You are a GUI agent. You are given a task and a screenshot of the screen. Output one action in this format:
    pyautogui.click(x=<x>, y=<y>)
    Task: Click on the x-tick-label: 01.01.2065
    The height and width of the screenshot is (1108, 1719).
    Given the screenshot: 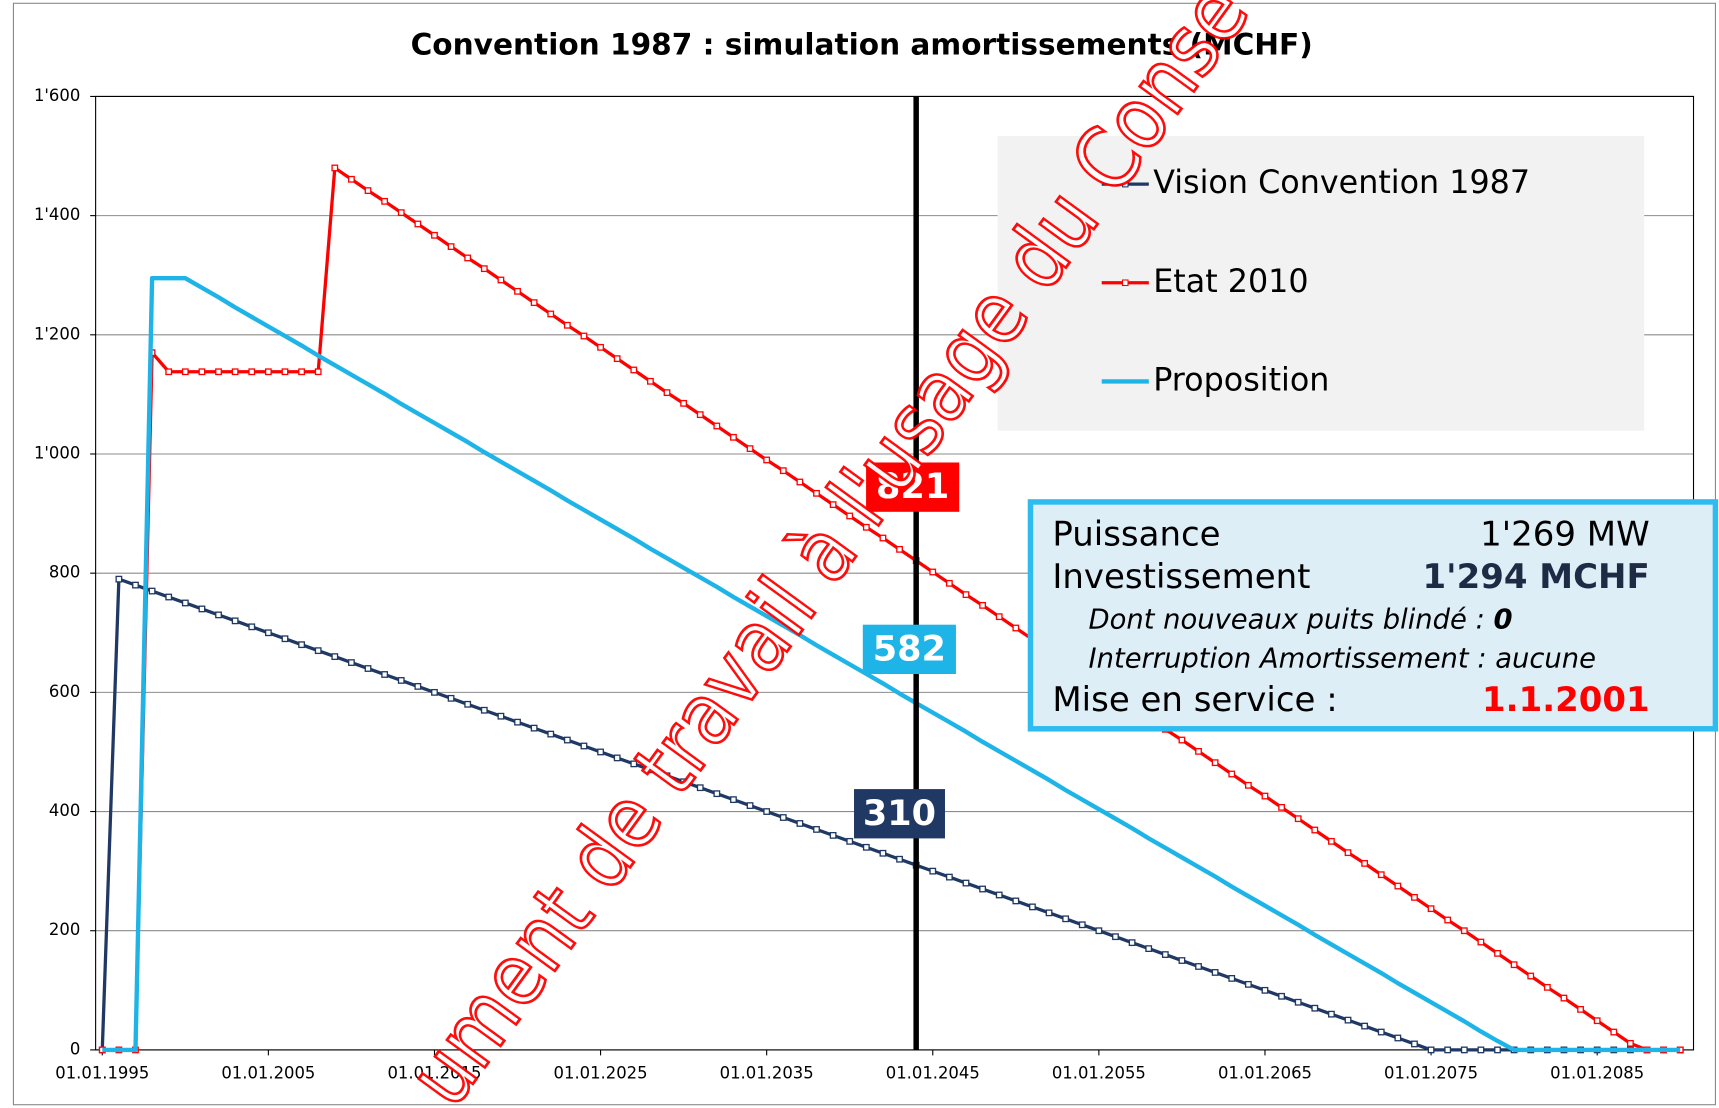 What is the action you would take?
    pyautogui.click(x=1265, y=1073)
    